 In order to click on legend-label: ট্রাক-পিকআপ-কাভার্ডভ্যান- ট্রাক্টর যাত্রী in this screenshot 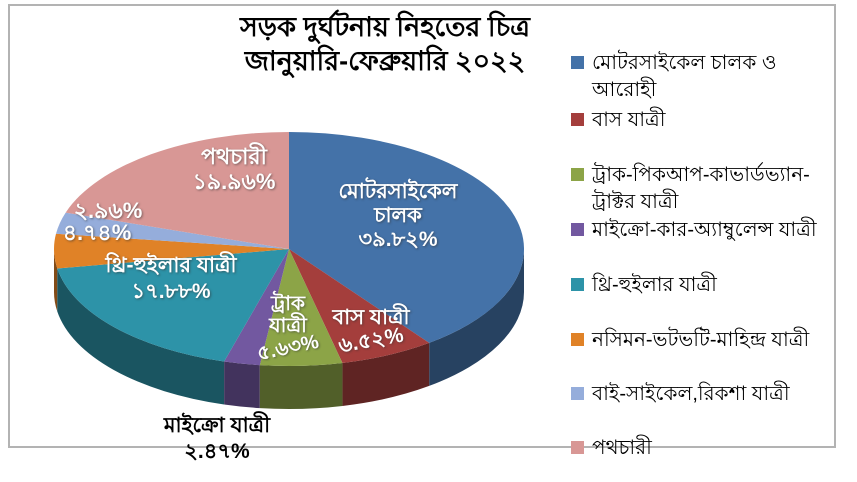, I will do `click(701, 189)`.